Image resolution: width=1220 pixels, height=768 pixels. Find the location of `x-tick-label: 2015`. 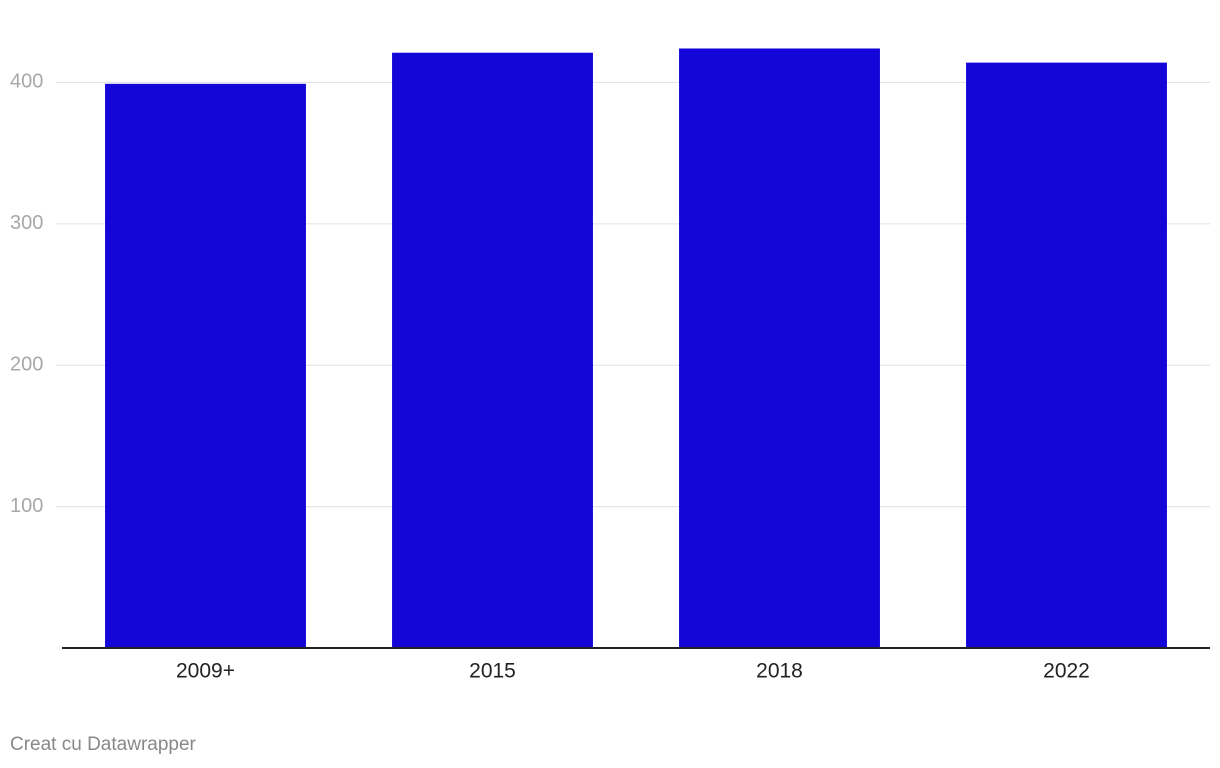

x-tick-label: 2015 is located at coordinates (492, 671).